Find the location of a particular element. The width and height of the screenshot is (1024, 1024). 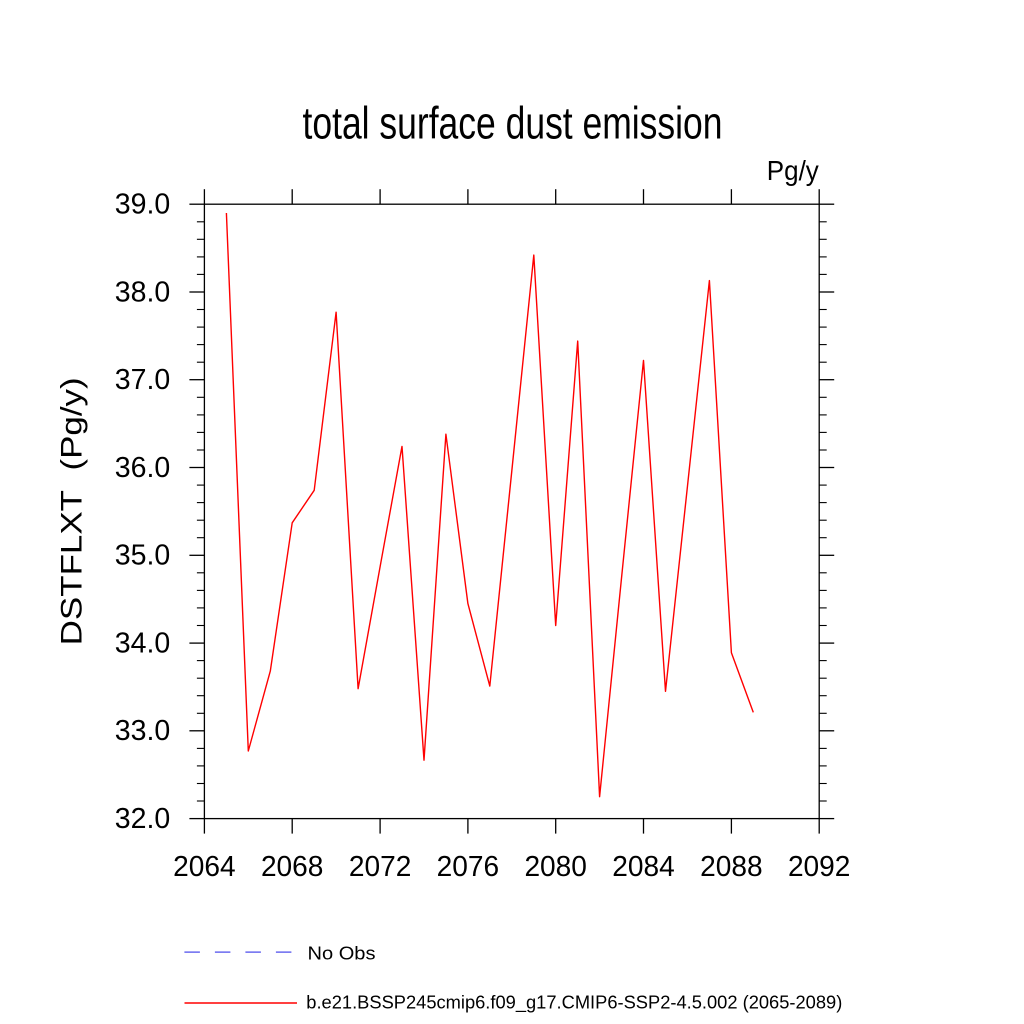

svg-text: Pg/y is located at coordinates (793, 170).